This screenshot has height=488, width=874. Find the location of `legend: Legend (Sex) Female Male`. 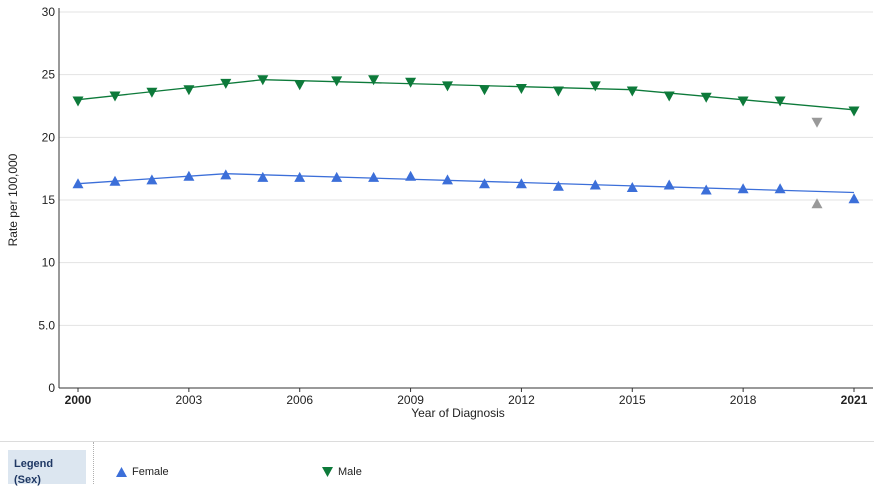

legend: Legend (Sex) Female Male is located at coordinates (437, 463).